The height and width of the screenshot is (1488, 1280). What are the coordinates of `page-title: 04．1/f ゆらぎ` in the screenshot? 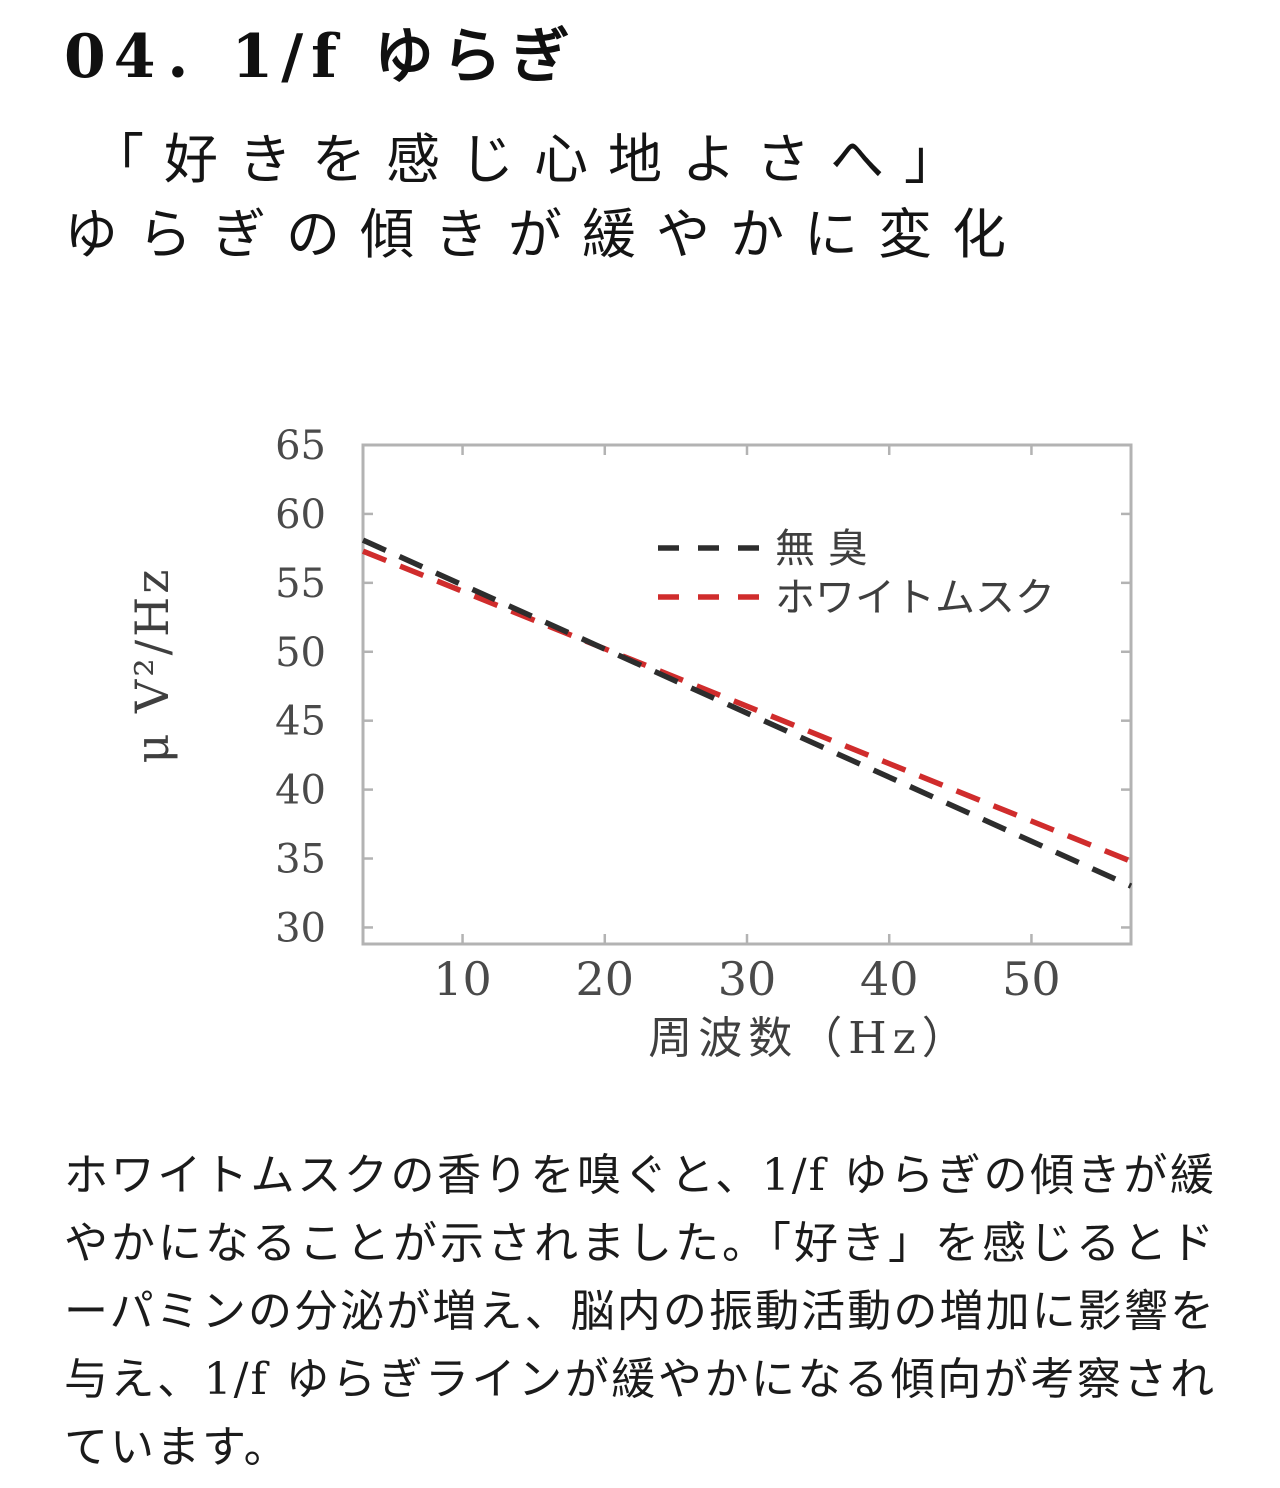 It's located at (321, 57).